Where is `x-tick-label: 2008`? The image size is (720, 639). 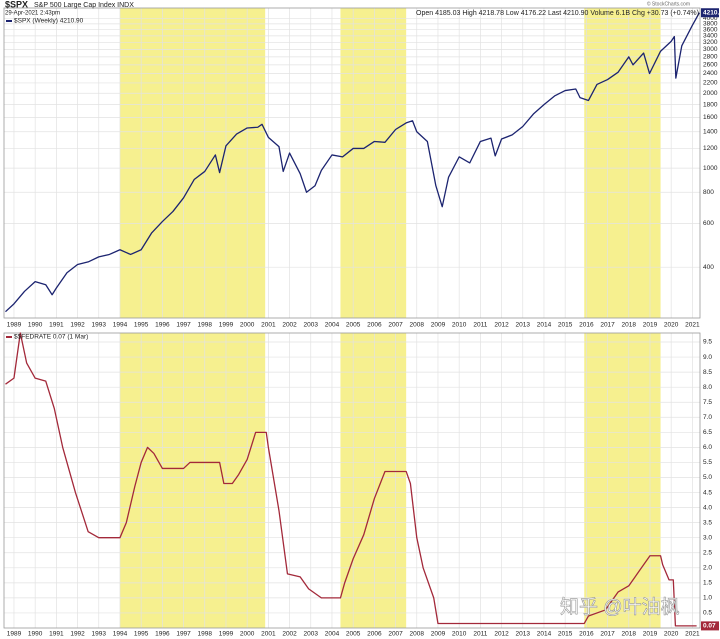
x-tick-label: 2008 is located at coordinates (417, 325).